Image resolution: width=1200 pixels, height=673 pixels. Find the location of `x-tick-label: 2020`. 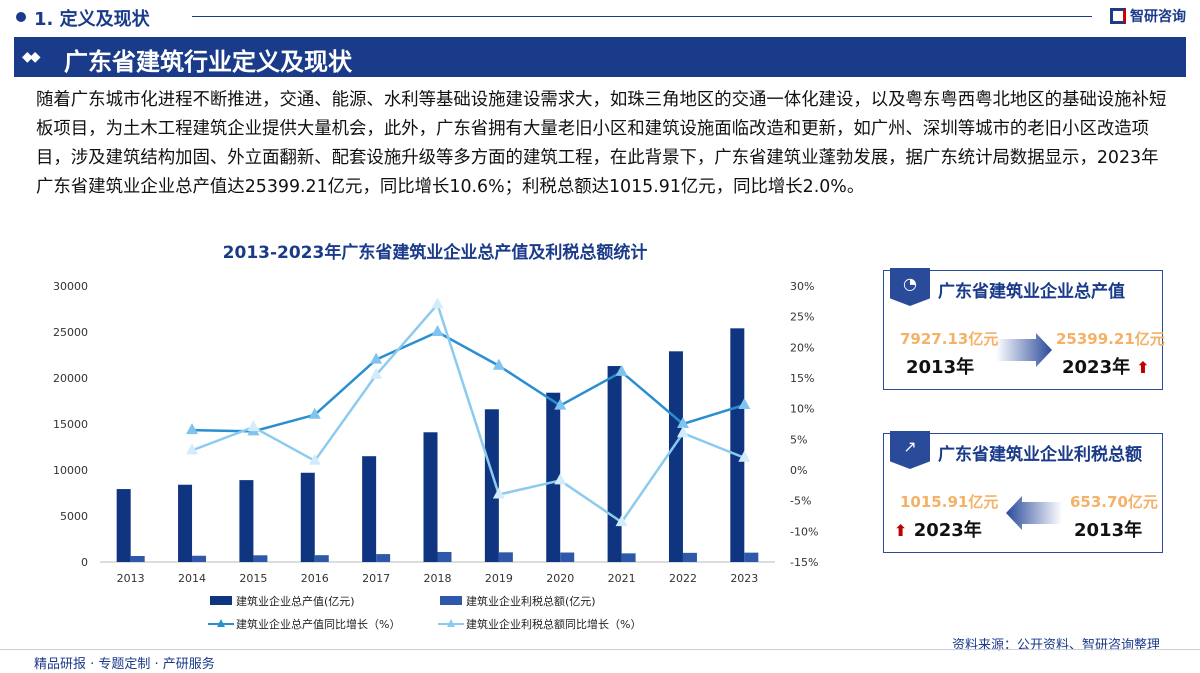

x-tick-label: 2020 is located at coordinates (560, 578).